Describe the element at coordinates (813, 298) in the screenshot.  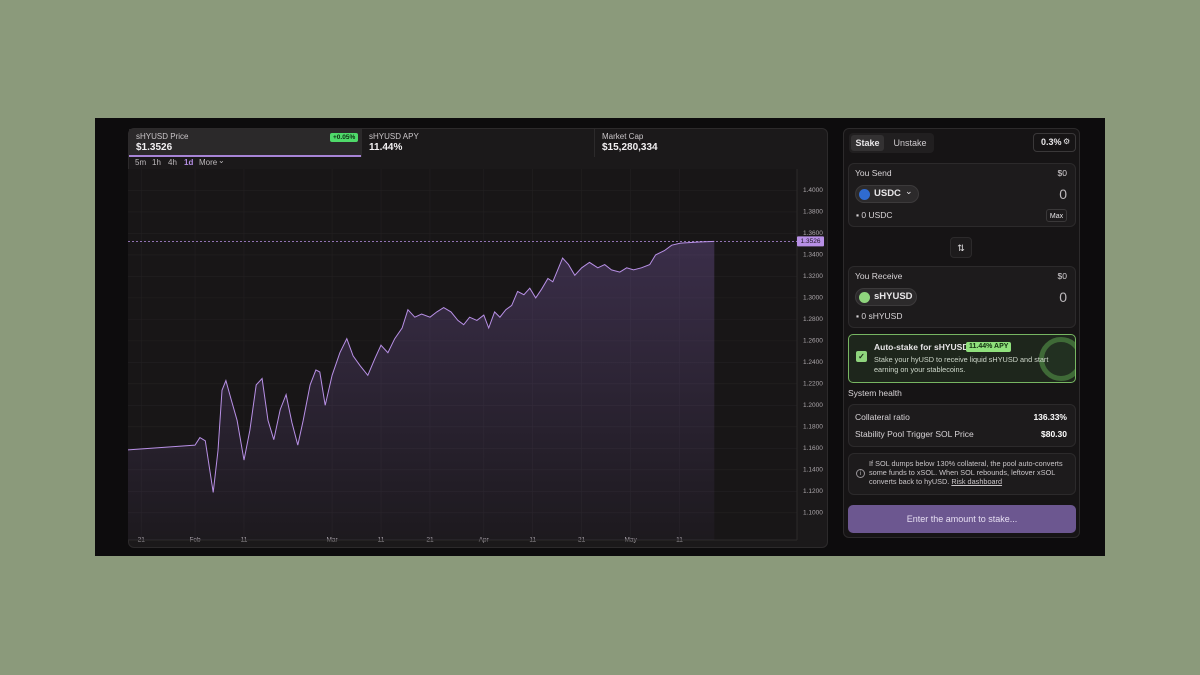
I see `y-tick-label: 1.3000` at that location.